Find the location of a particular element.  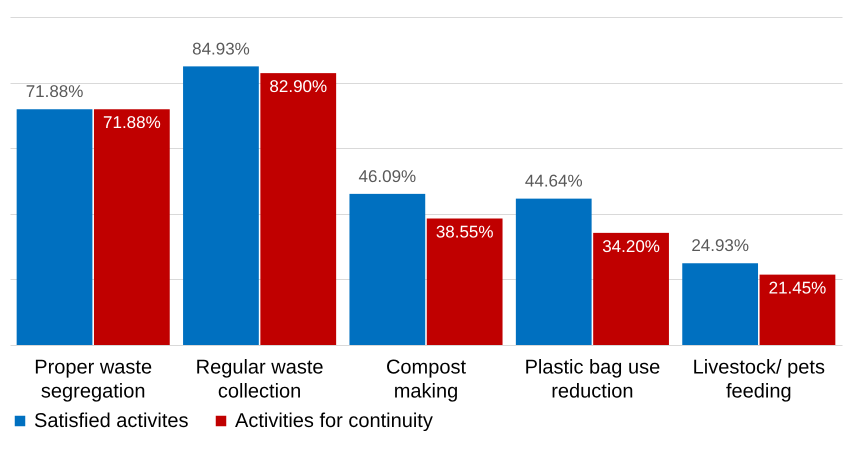

x-tick-label: Proper waste segregation is located at coordinates (93, 379).